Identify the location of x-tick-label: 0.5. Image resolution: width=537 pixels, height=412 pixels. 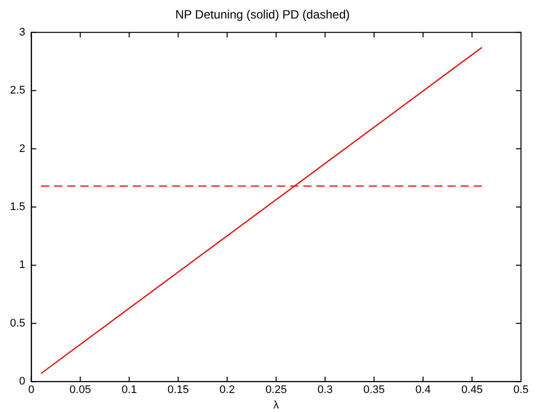
(521, 390).